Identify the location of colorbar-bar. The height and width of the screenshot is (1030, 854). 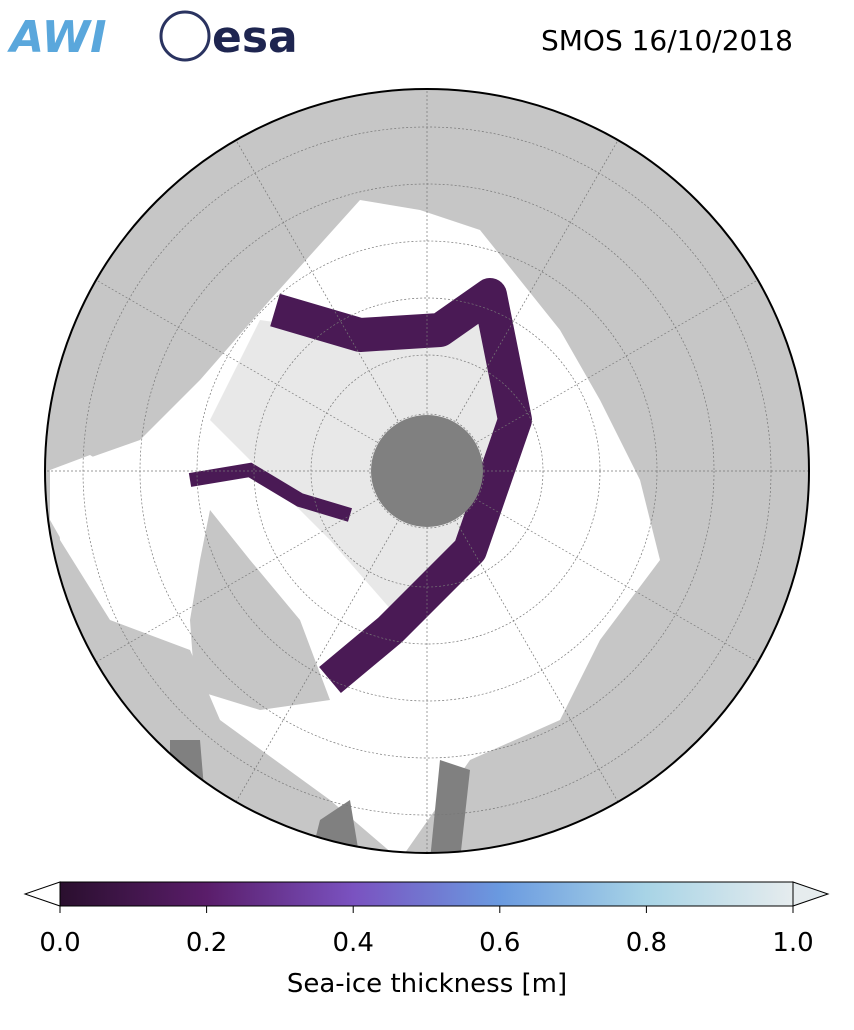
(426, 894).